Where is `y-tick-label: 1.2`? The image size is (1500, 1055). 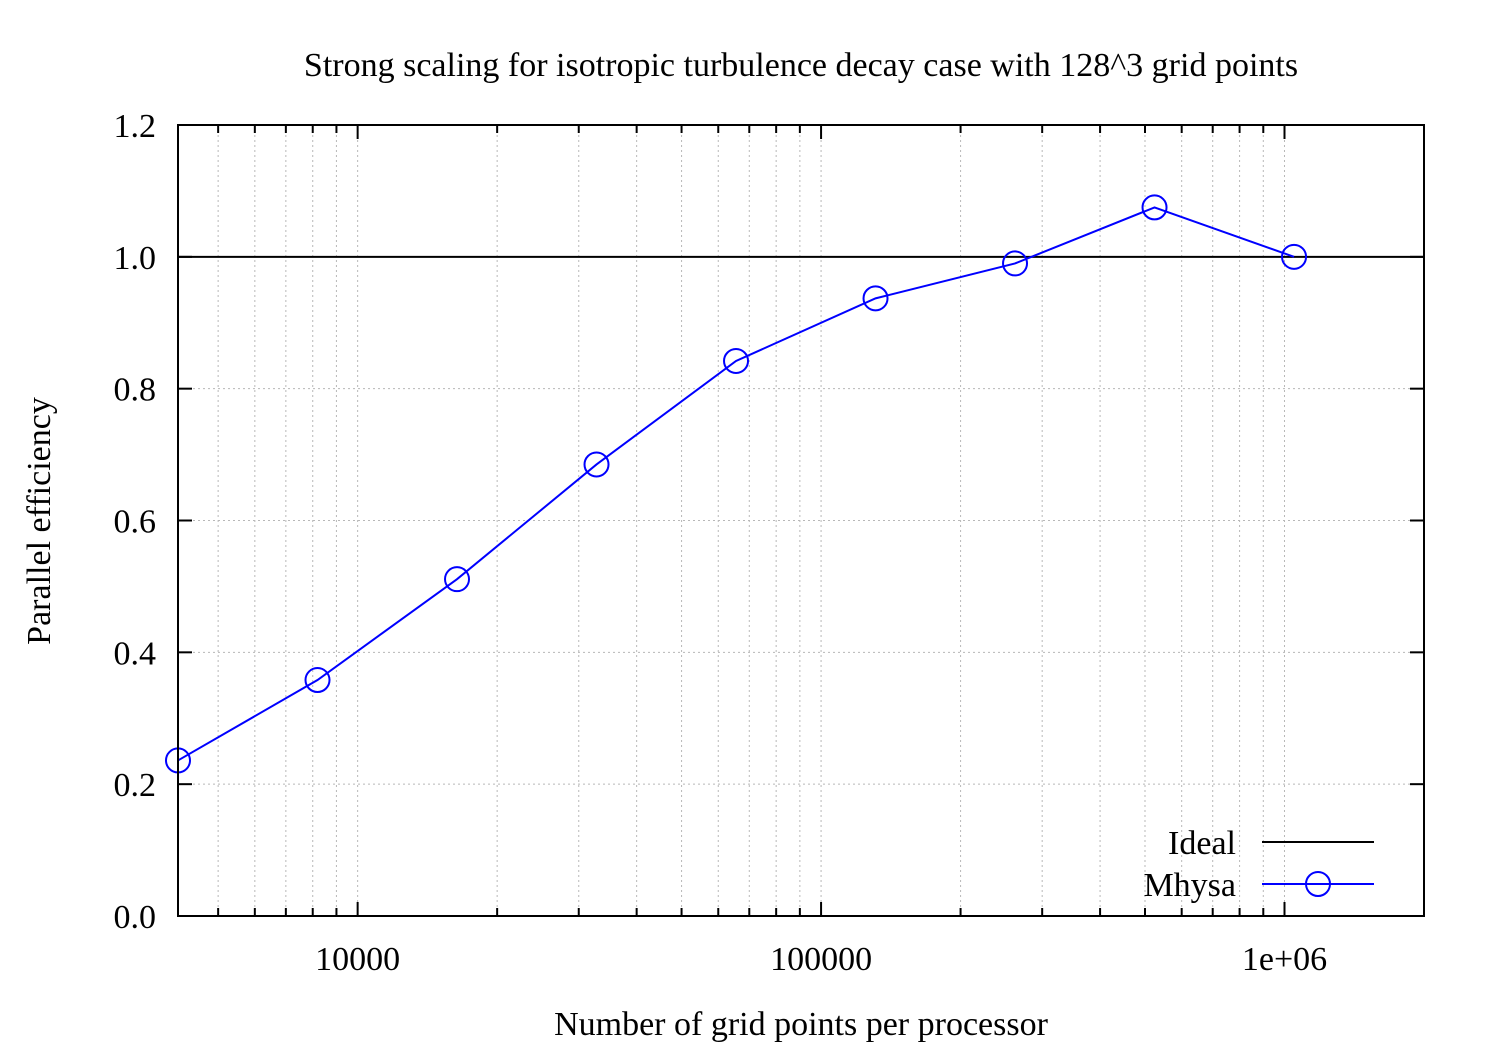
y-tick-label: 1.2 is located at coordinates (135, 126).